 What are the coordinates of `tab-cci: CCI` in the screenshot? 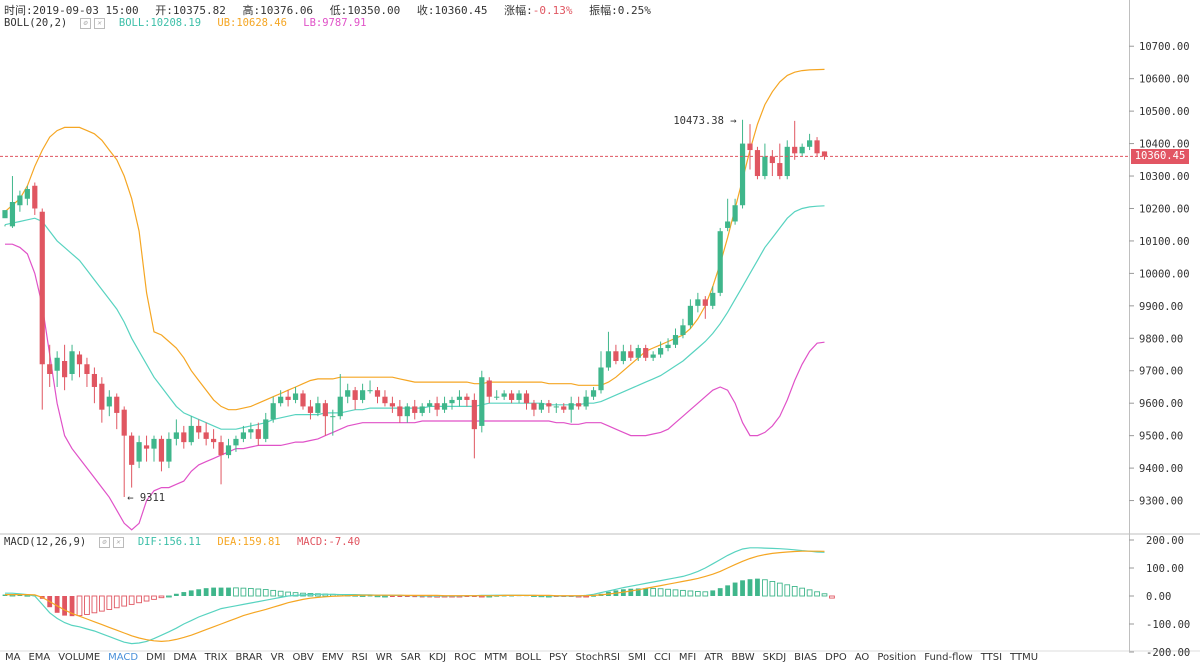 It's located at (662, 657).